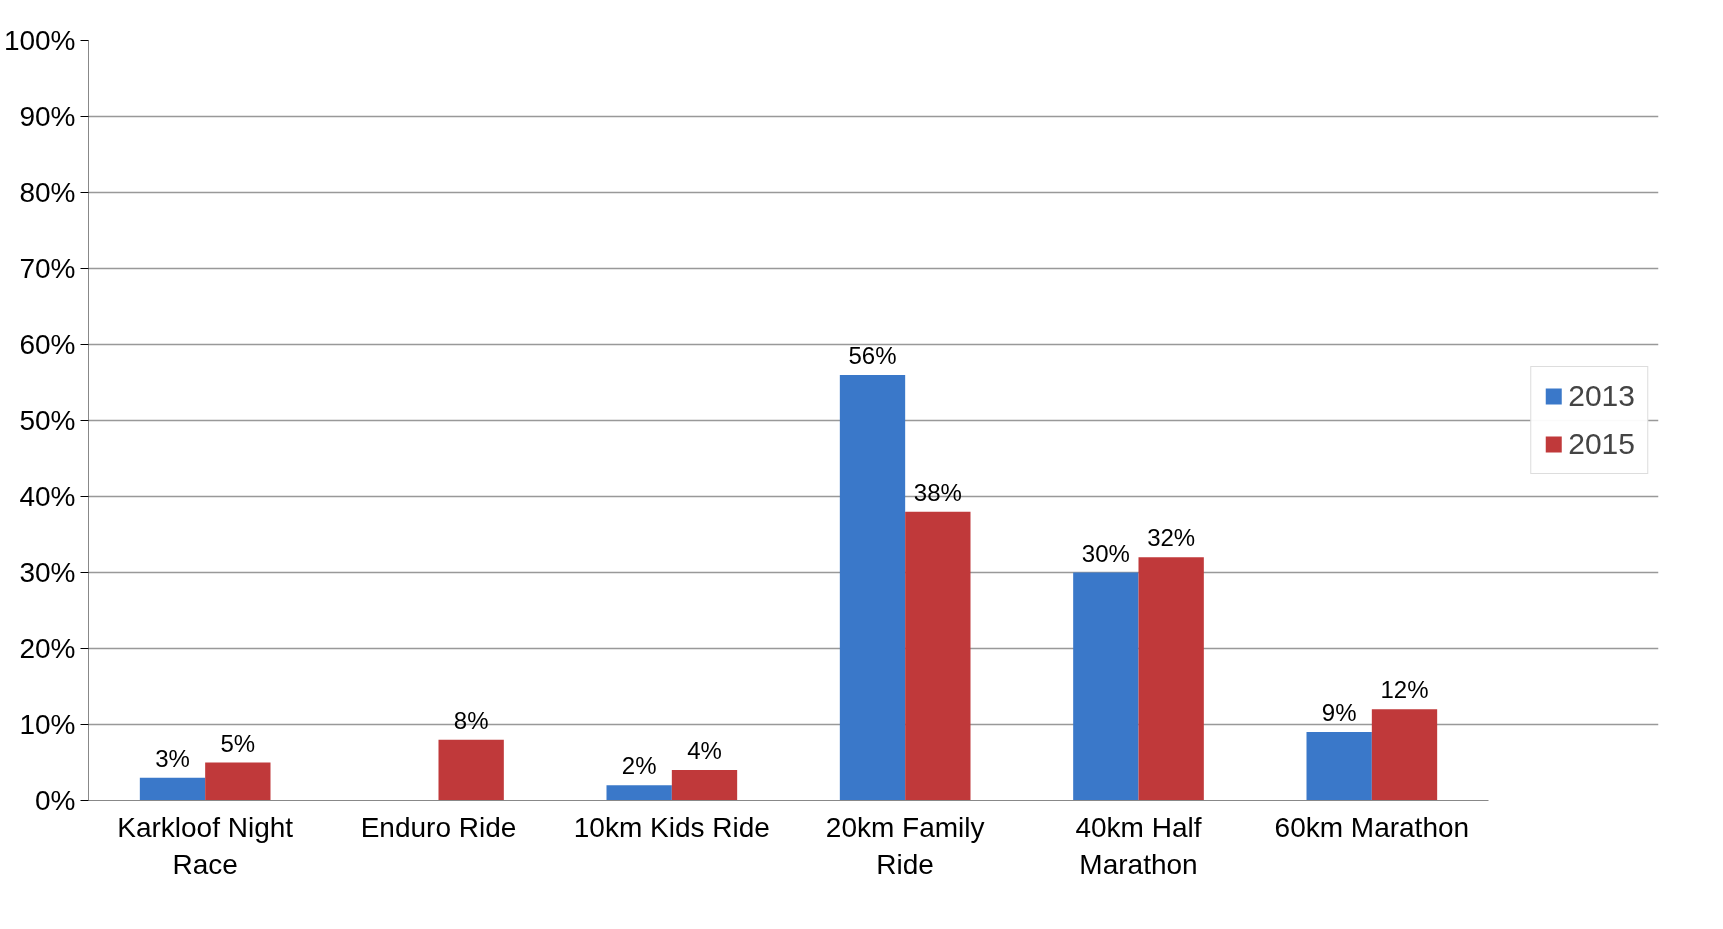 The width and height of the screenshot is (1723, 929). Describe the element at coordinates (1138, 845) in the screenshot. I see `x-tick-label: 40km Half Marathon` at that location.